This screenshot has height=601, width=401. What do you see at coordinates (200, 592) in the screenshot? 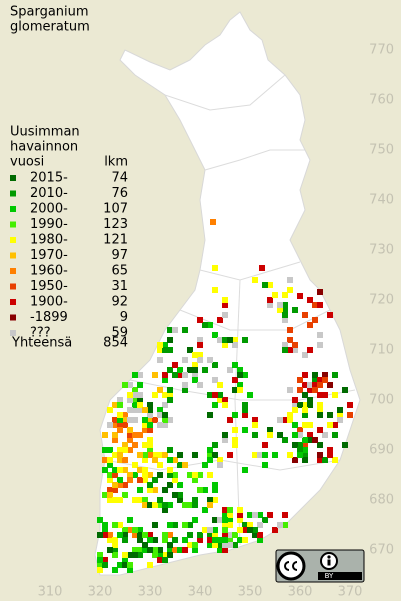
I see `x-tick-label: 340` at bounding box center [200, 592].